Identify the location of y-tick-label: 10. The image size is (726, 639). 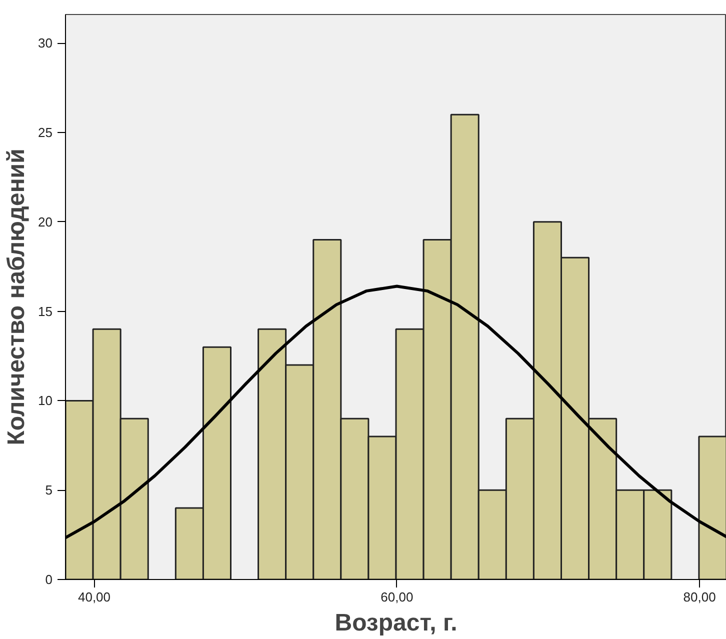
(45, 400).